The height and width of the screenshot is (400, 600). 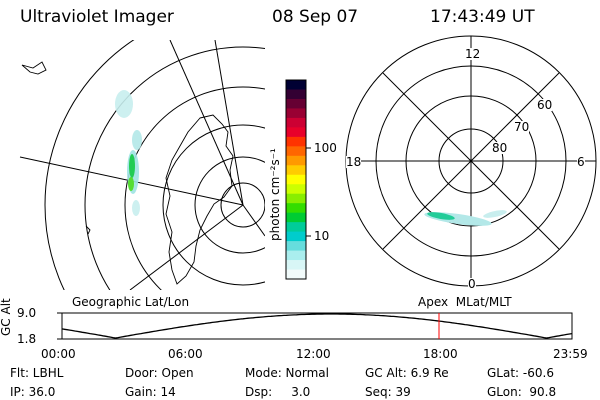 I want to click on seq-readout: Seq: 39, so click(x=388, y=392).